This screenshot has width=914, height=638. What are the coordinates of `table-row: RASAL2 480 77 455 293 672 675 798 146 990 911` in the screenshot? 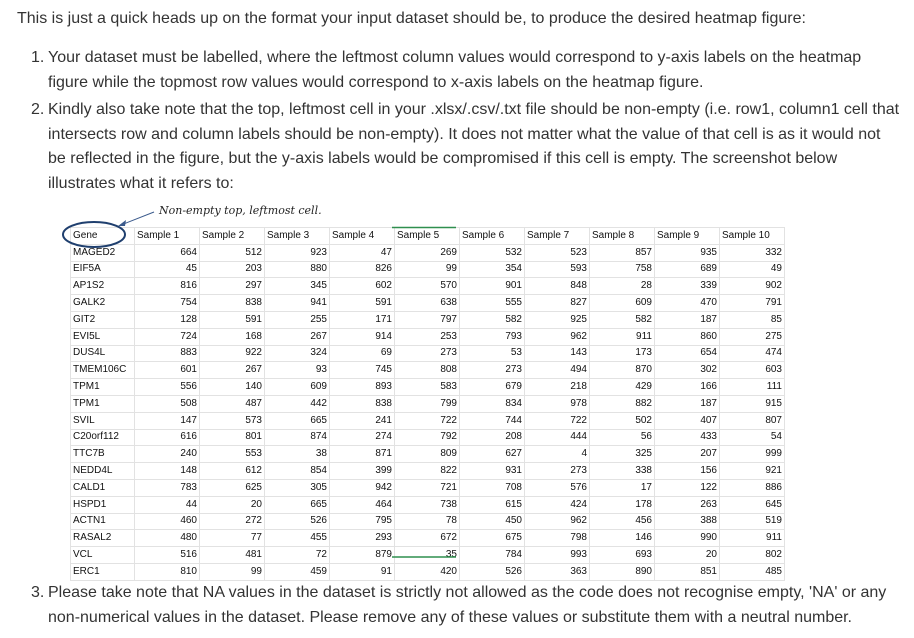 It's located at (427, 538).